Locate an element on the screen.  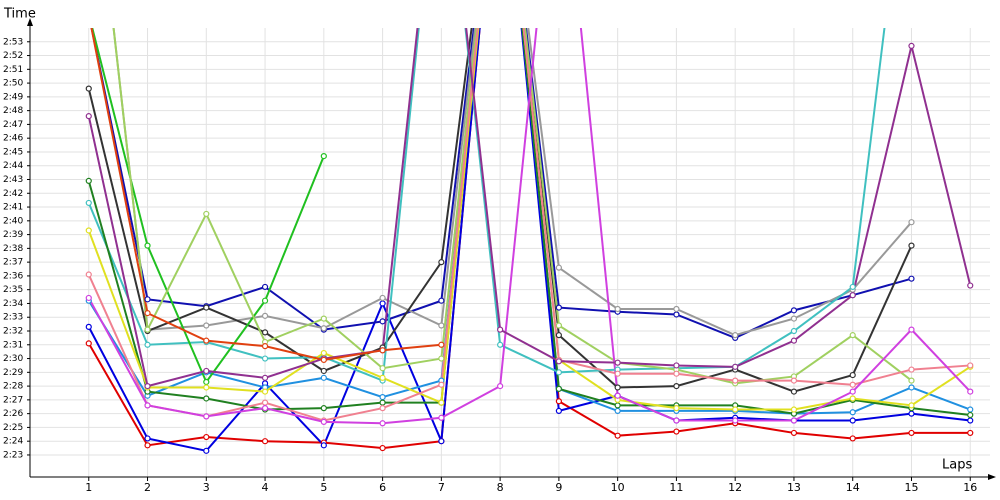
y-tick-label: 2:26 is located at coordinates (13, 414).